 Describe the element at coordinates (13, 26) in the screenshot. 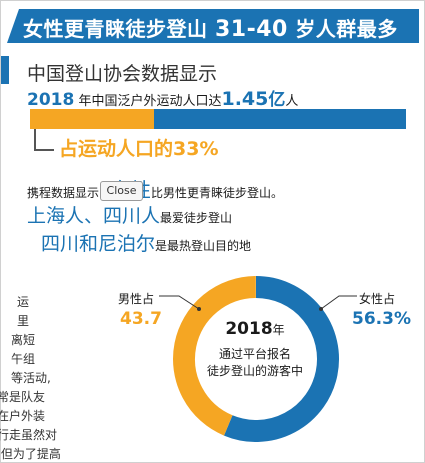

I see `header-notch` at that location.